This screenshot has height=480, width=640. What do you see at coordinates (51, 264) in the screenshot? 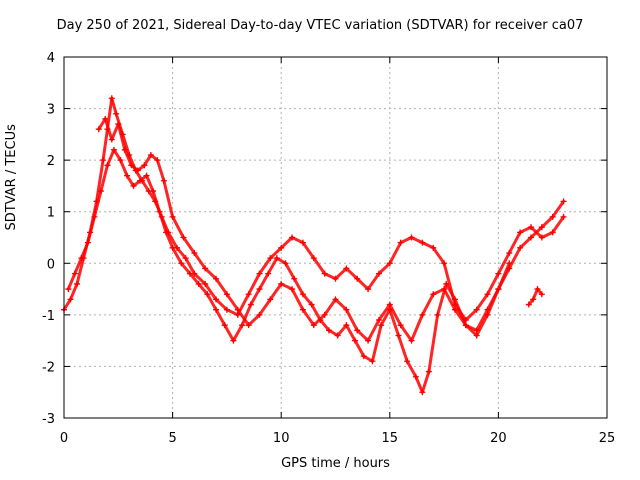
I see `y-tick-label: 0` at bounding box center [51, 264].